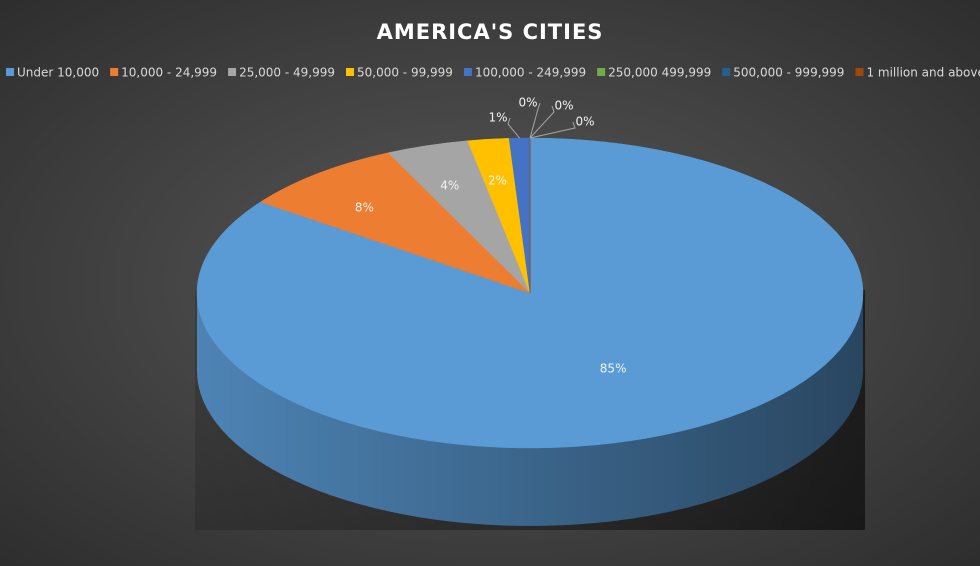 The height and width of the screenshot is (566, 980). What do you see at coordinates (923, 73) in the screenshot?
I see `legend-label: 1 million and above` at bounding box center [923, 73].